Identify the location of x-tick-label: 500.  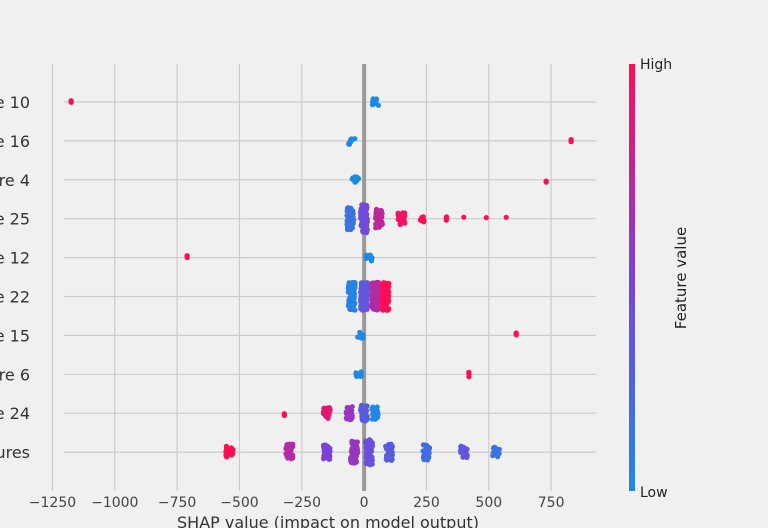
(488, 503).